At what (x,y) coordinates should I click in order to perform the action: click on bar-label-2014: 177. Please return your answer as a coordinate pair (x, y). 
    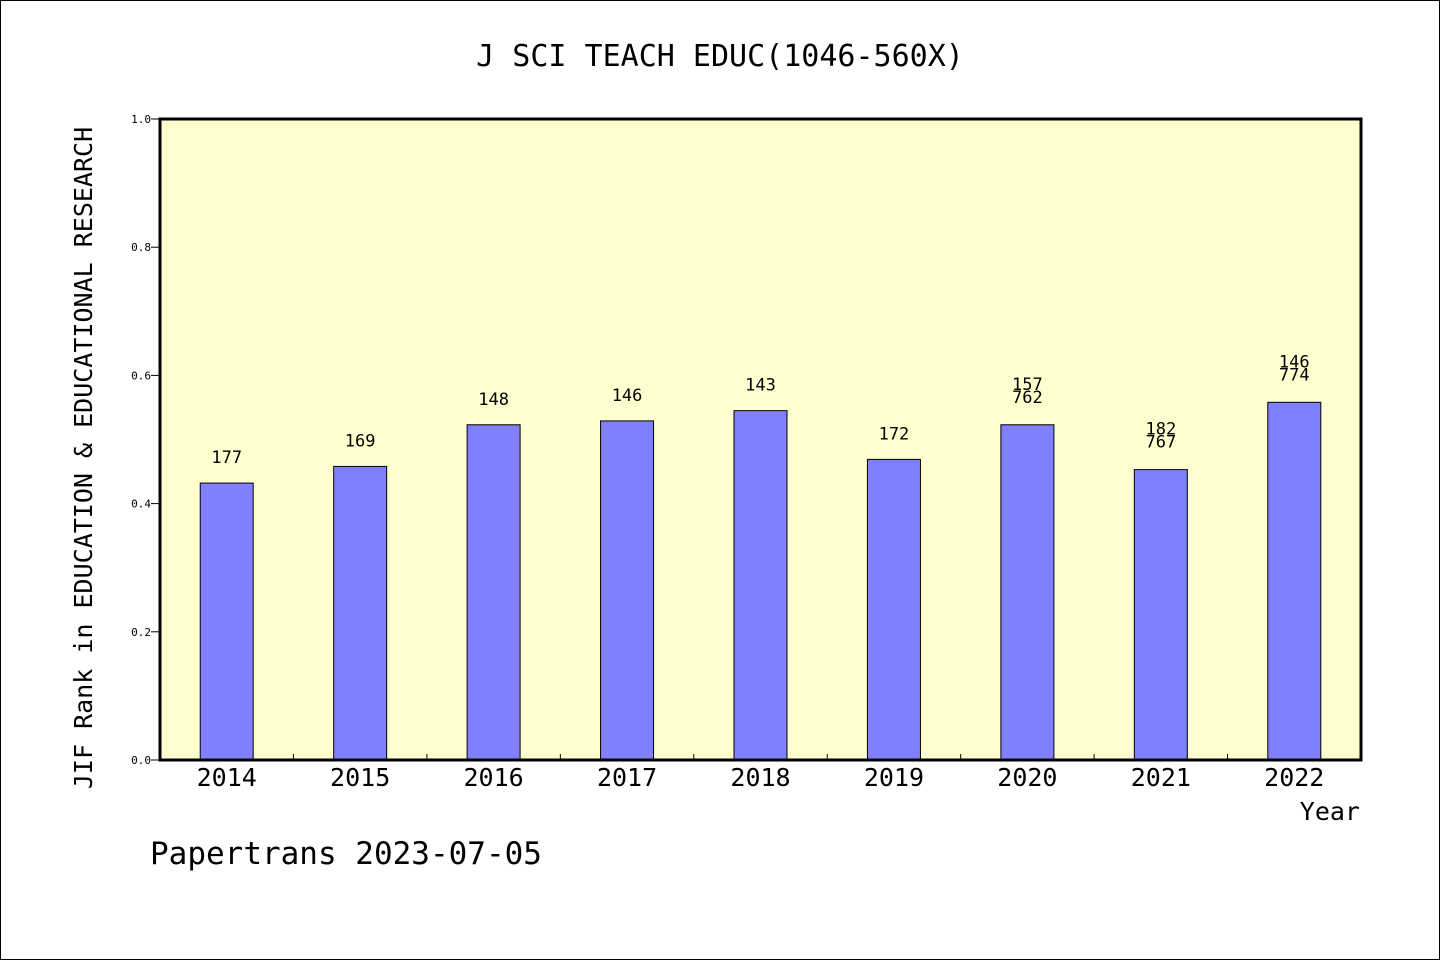
    Looking at the image, I should click on (226, 458).